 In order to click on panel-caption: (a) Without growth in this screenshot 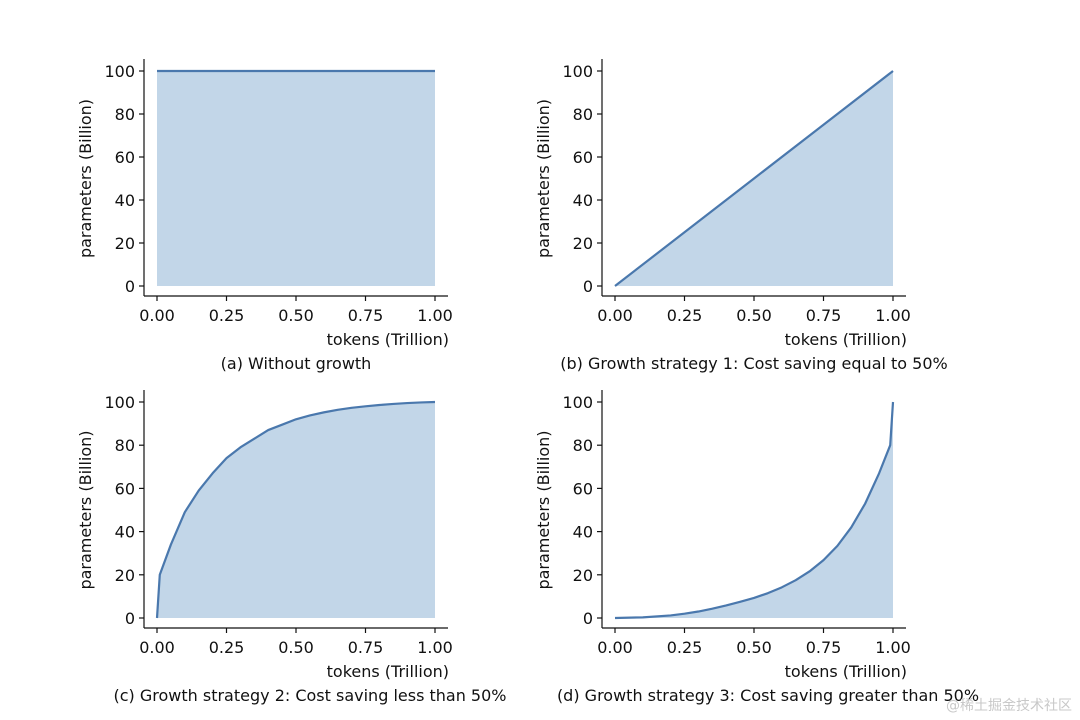, I will do `click(296, 363)`.